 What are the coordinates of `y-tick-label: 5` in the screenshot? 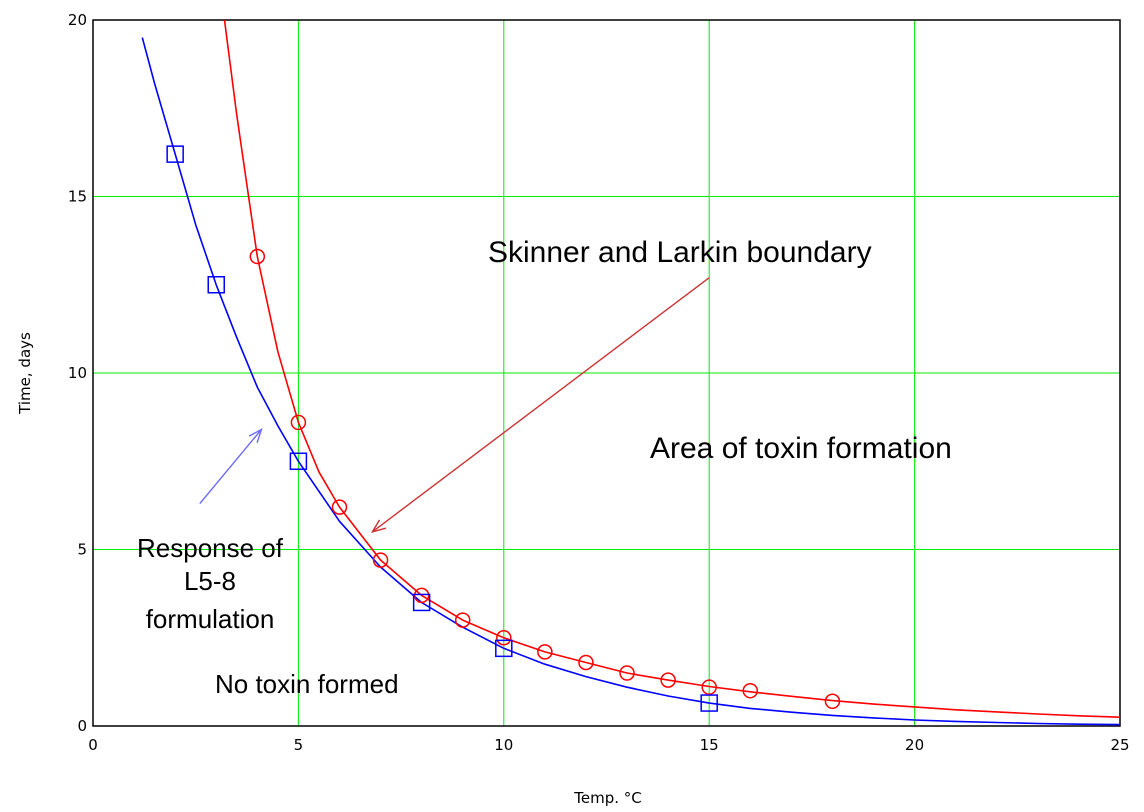 It's located at (82, 550).